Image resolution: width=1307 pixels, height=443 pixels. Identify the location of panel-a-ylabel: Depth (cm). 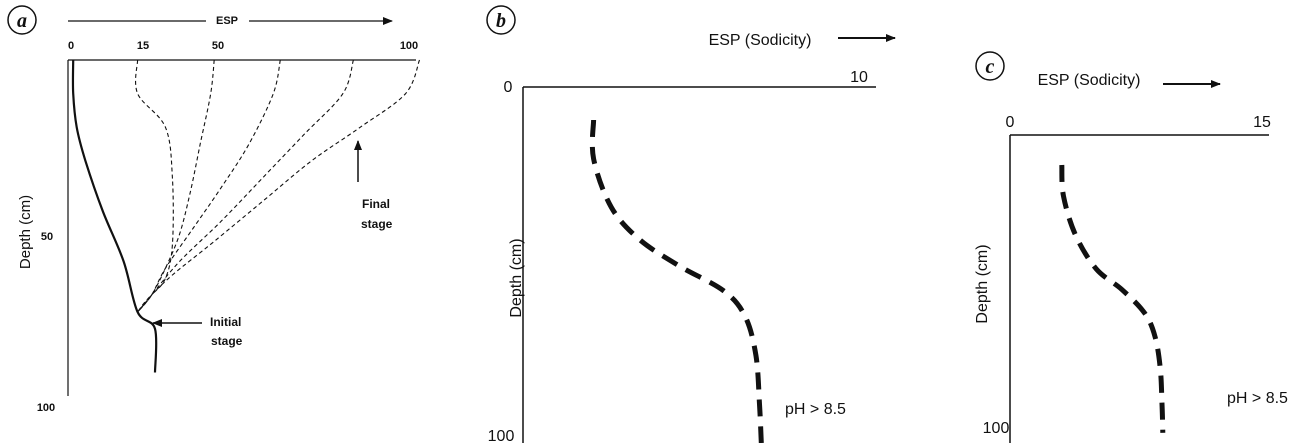
(25, 232).